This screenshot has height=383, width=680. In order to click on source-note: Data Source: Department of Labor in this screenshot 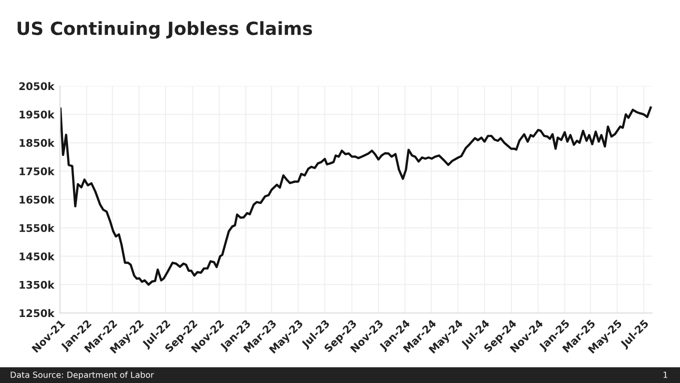, I will do `click(82, 375)`.